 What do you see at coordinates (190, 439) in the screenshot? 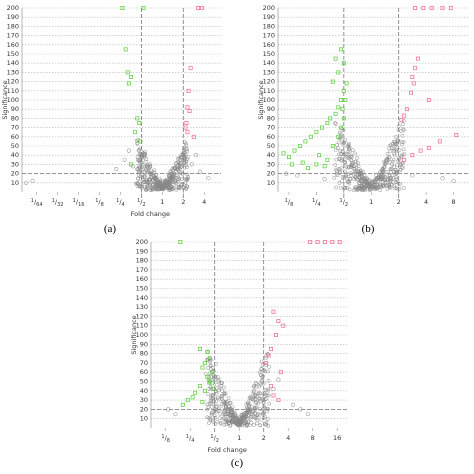
I see `x-tick-label: 1/4` at bounding box center [190, 439].